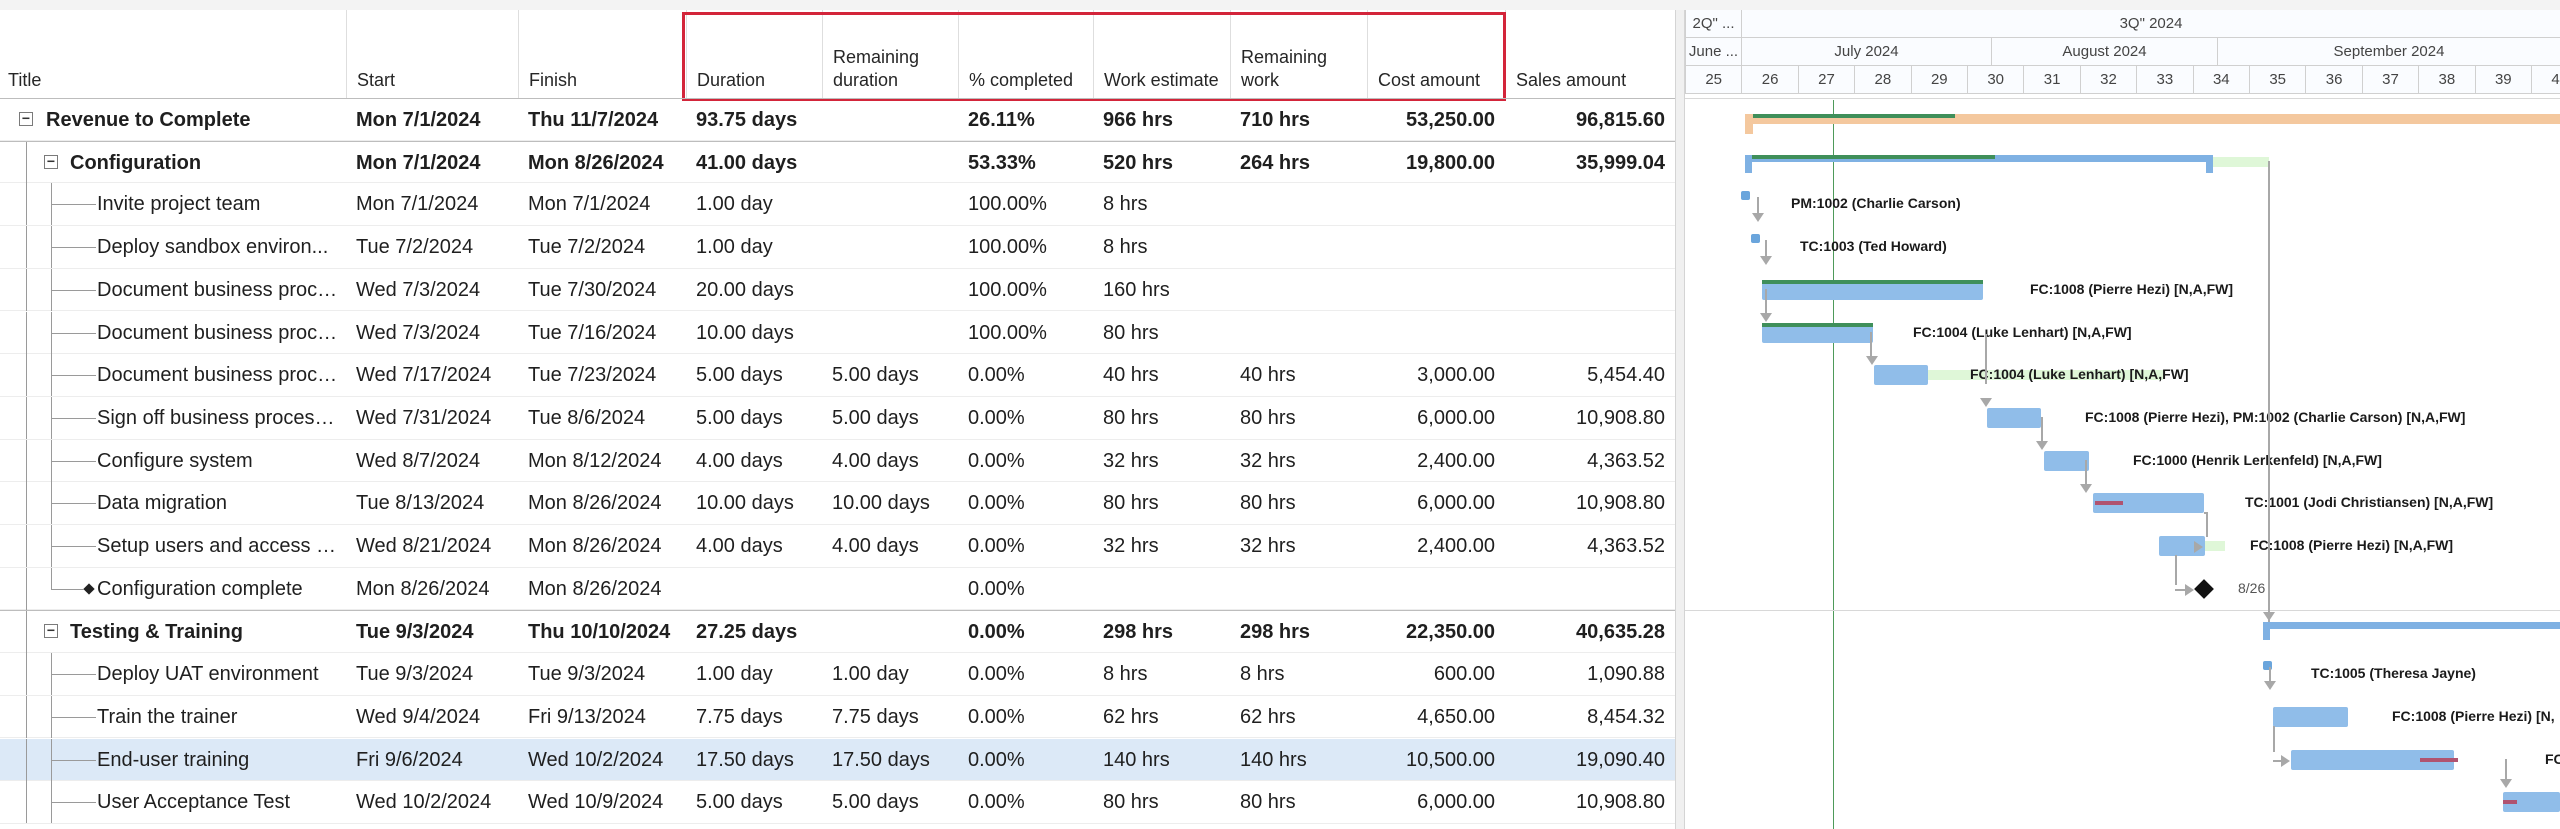  Describe the element at coordinates (2215, 546) in the screenshot. I see `slack-bar` at that location.